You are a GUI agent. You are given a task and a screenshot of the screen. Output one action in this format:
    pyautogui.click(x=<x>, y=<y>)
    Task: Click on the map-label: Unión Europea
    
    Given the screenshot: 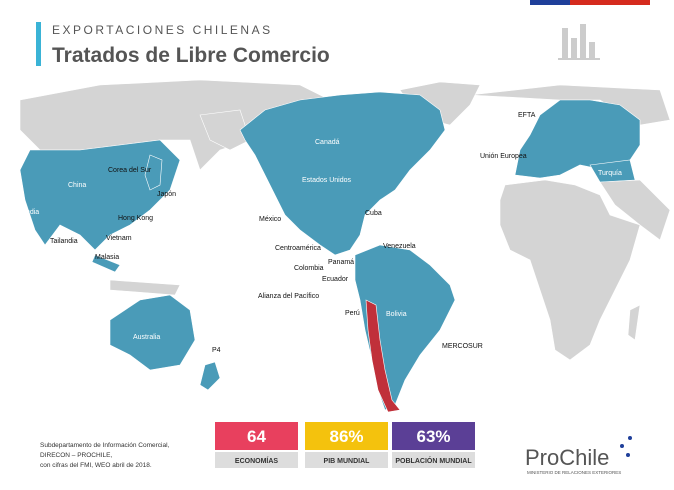 What is the action you would take?
    pyautogui.click(x=503, y=156)
    